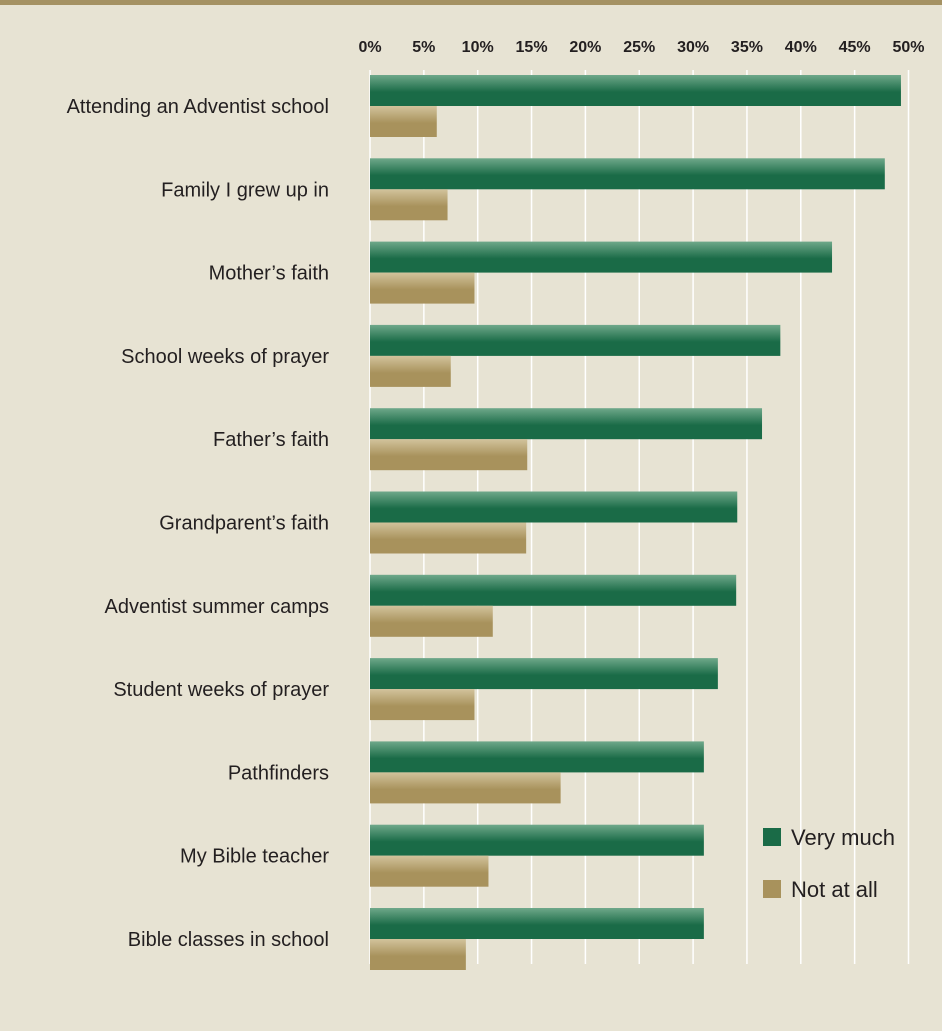  Describe the element at coordinates (221, 690) in the screenshot. I see `category-label: Student weeks of prayer` at that location.